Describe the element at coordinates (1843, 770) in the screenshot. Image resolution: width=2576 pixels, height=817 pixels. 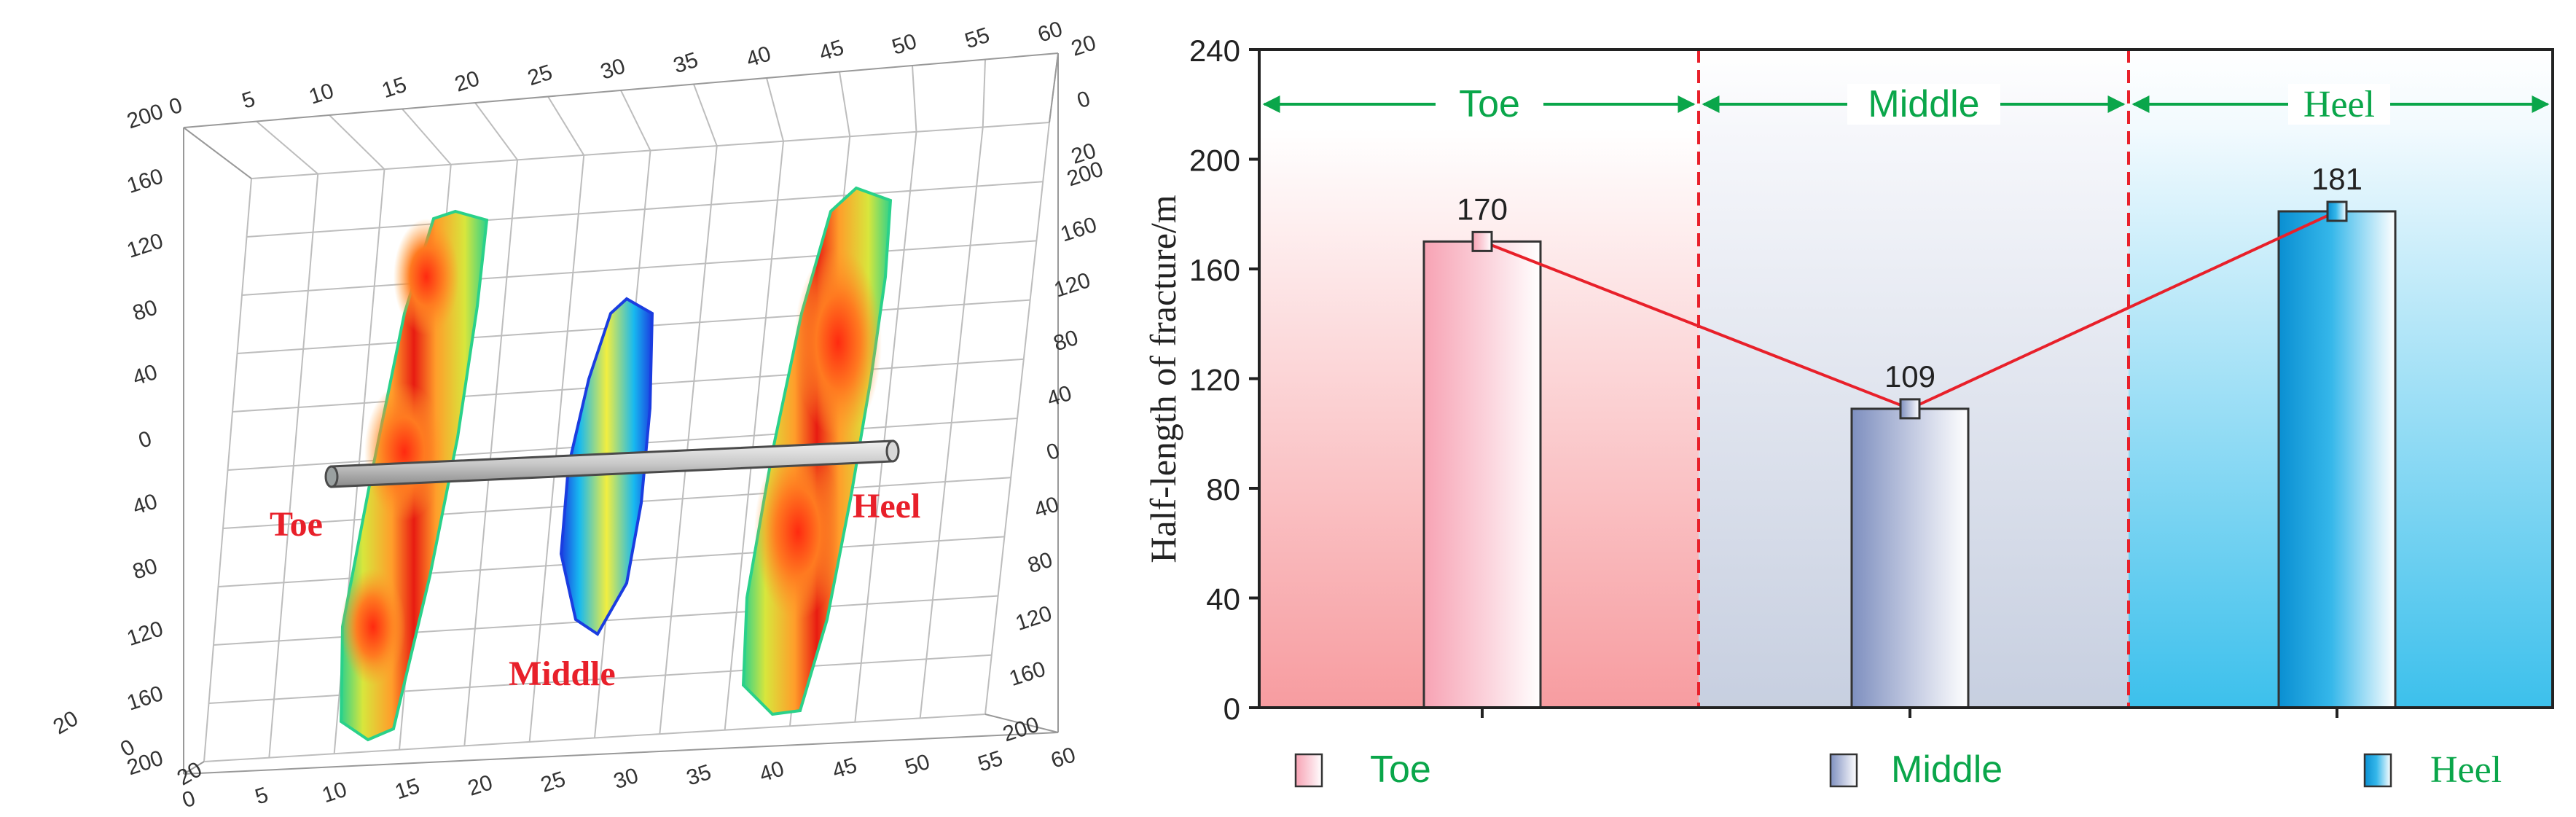
I see `legend-swatch-middle` at that location.